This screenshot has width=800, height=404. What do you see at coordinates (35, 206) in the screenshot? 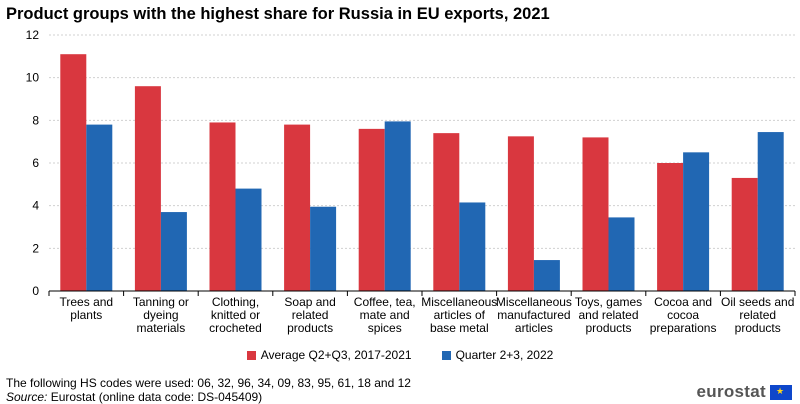
I see `y-tick-label: 4` at bounding box center [35, 206].